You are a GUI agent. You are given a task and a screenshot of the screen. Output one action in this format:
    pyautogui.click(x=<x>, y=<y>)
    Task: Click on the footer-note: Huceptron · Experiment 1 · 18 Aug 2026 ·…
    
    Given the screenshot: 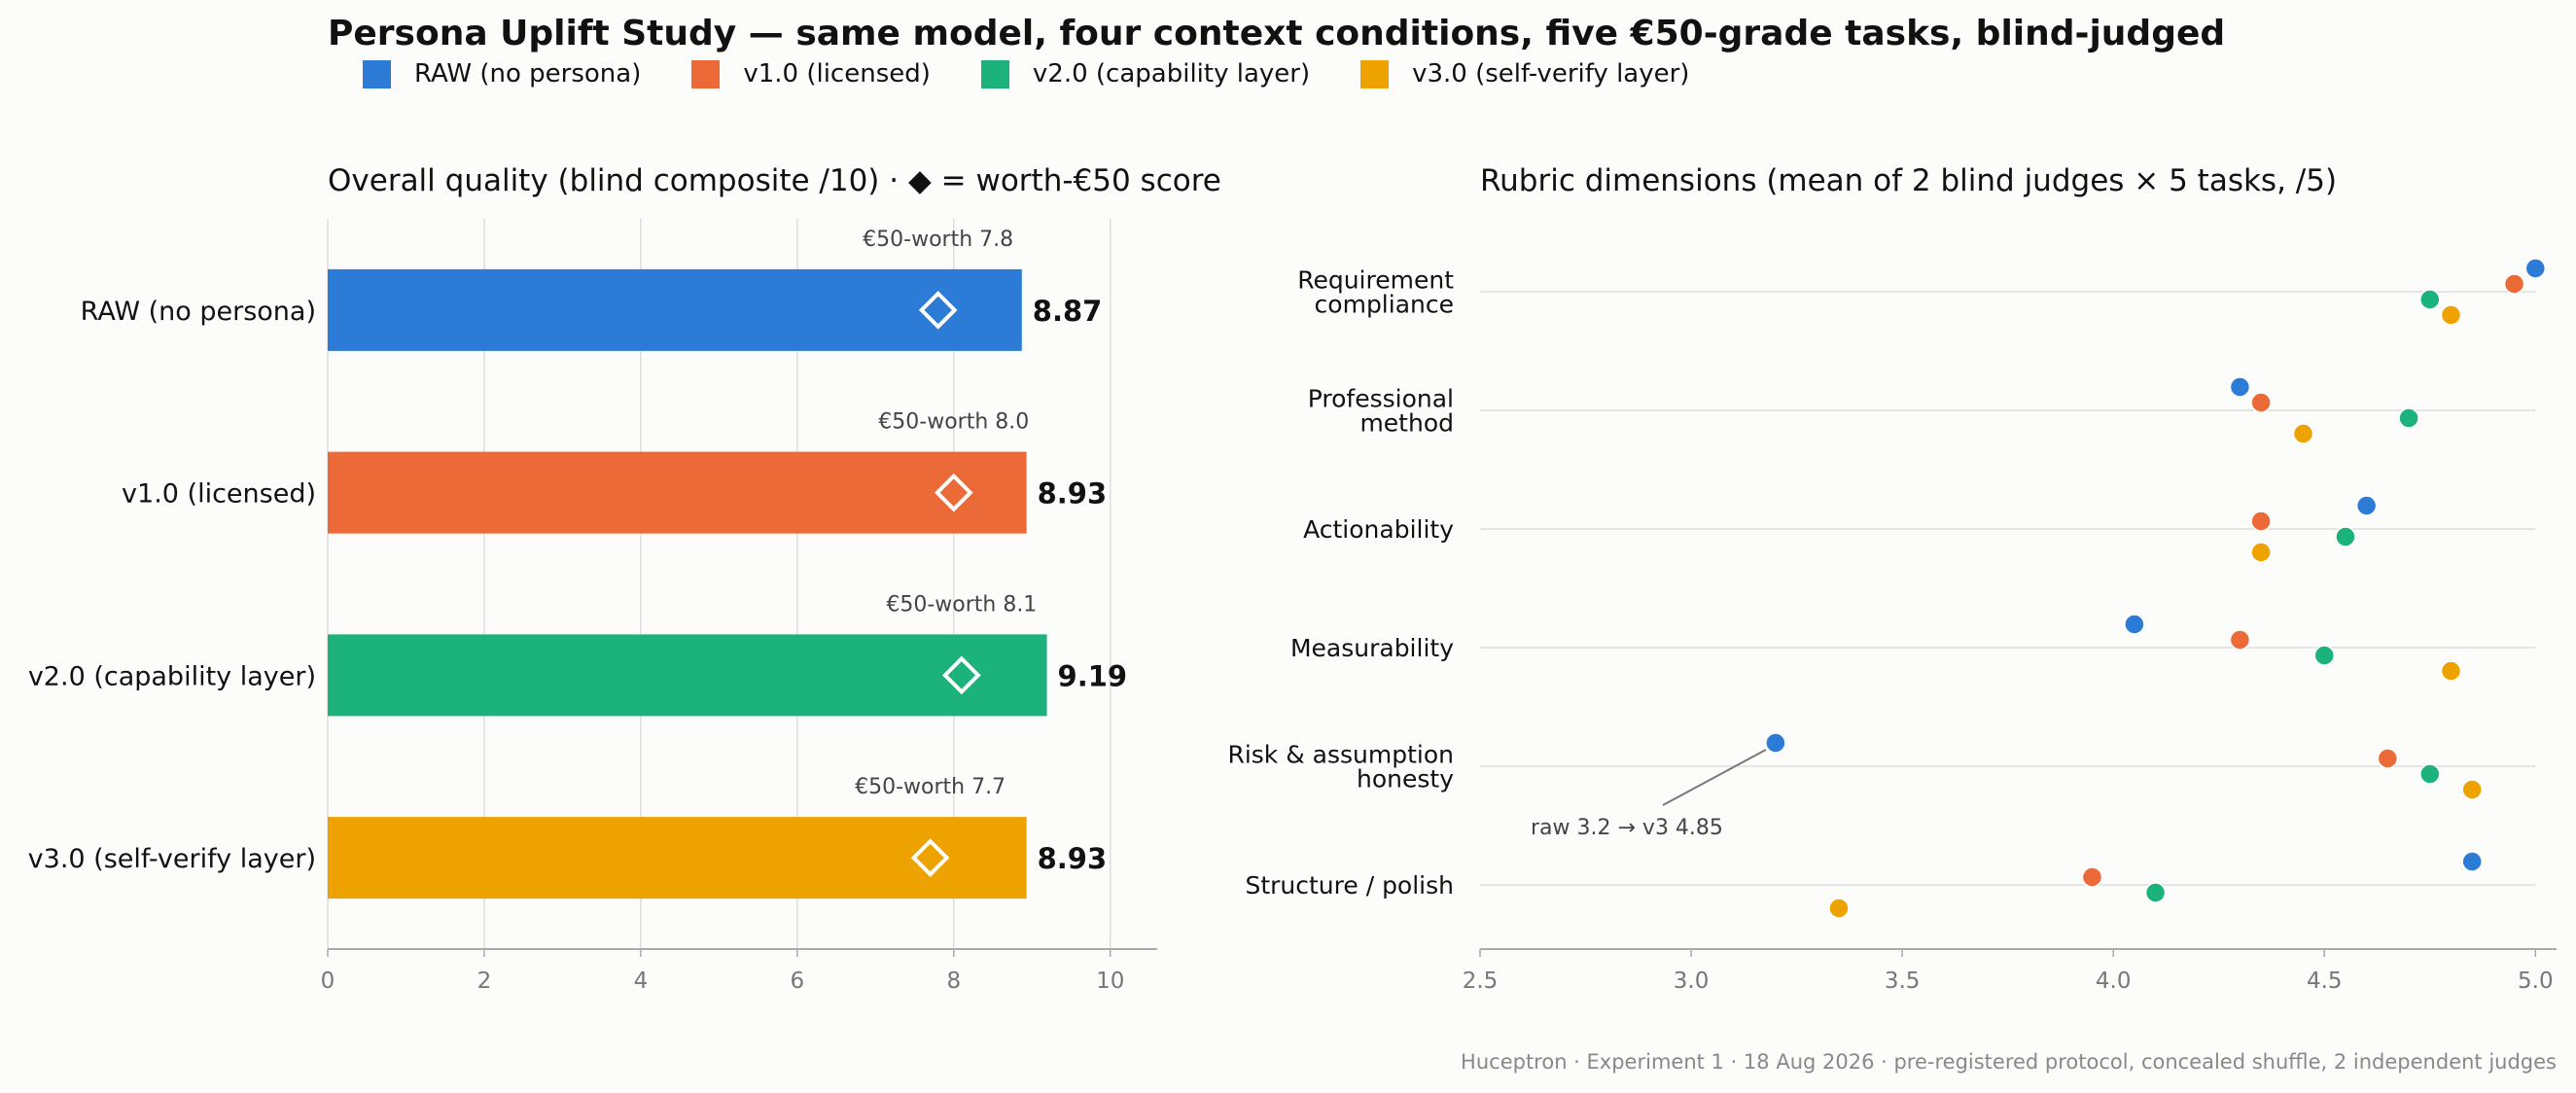 What is the action you would take?
    pyautogui.click(x=2009, y=1062)
    